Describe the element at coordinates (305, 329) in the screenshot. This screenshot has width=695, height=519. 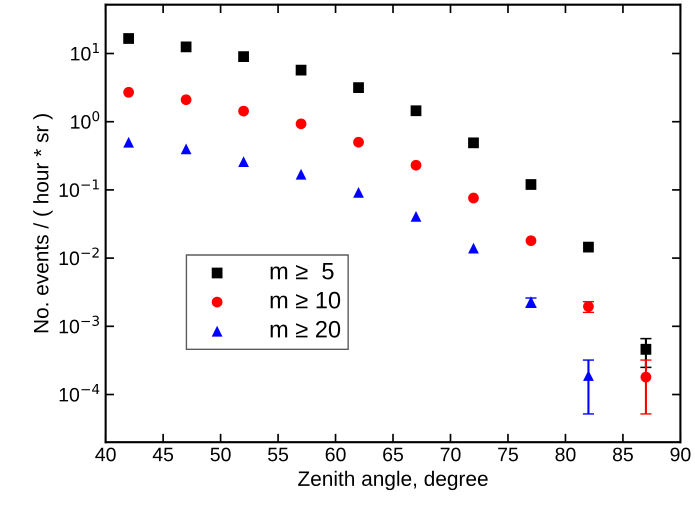
I see `legend-label: m ≥ 20` at that location.